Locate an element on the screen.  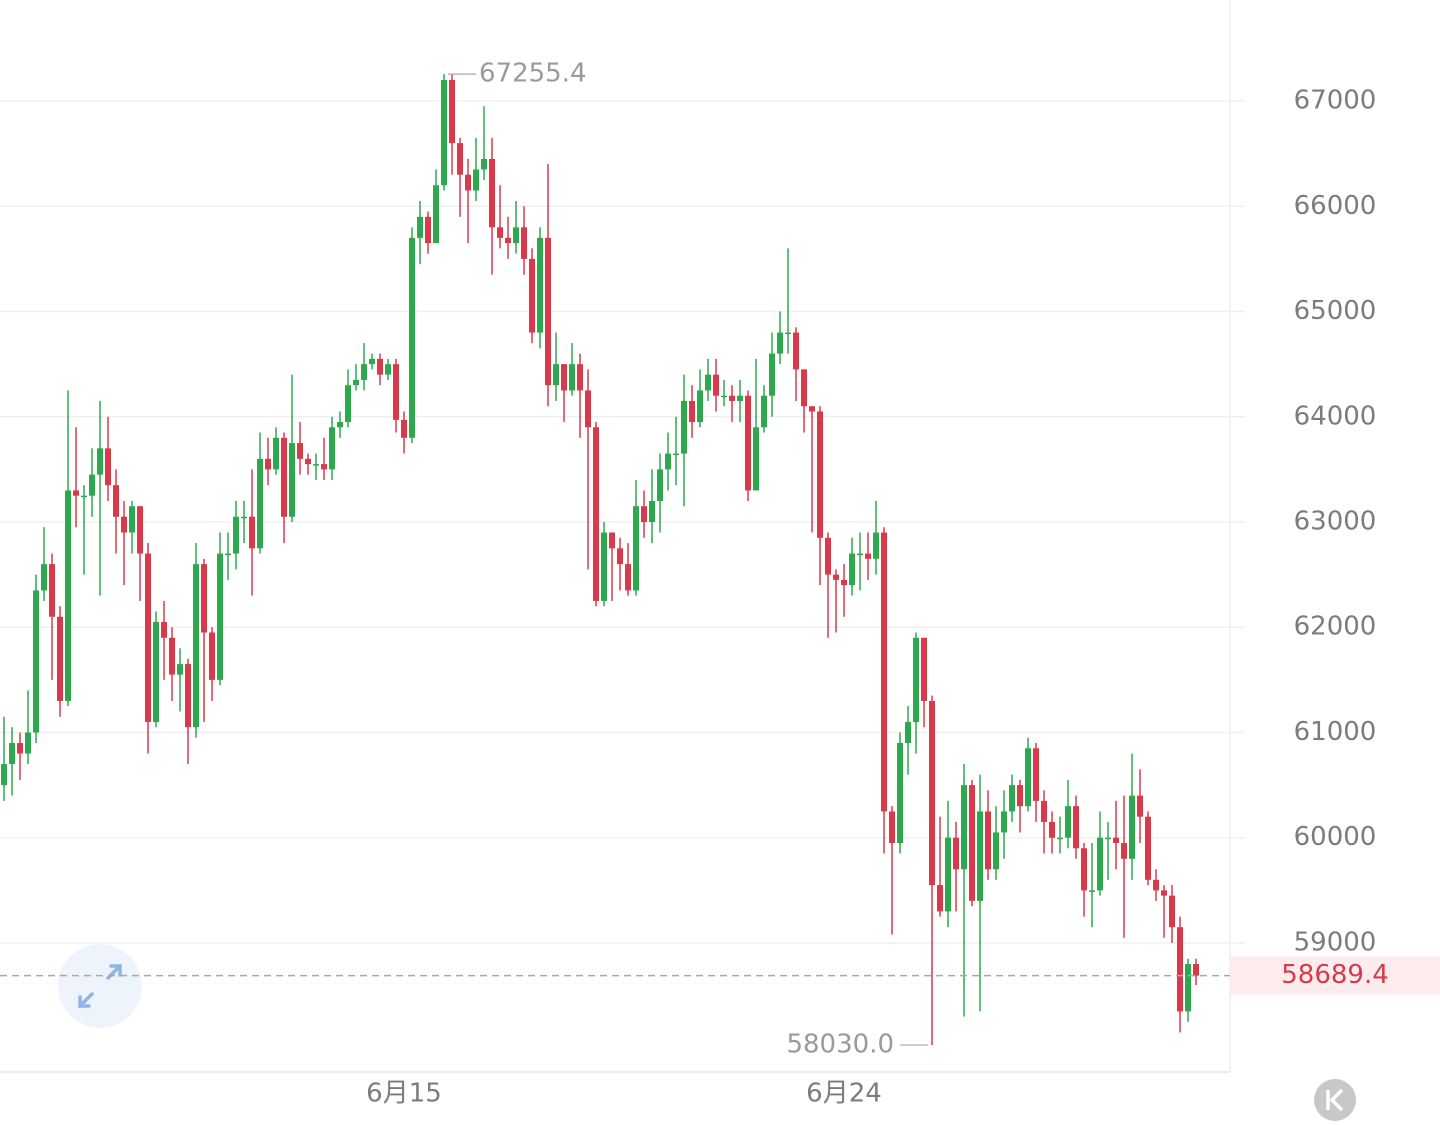
kline-toggle-icon is located at coordinates (1335, 1100).